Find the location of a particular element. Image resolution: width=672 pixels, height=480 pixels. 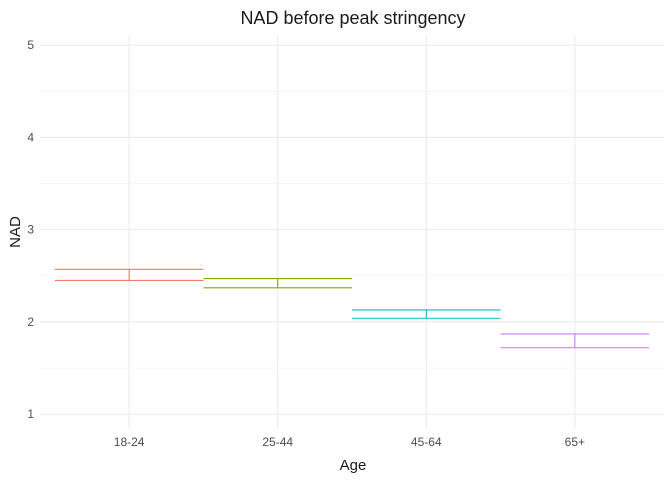

x-axis-title: Age is located at coordinates (353, 465).